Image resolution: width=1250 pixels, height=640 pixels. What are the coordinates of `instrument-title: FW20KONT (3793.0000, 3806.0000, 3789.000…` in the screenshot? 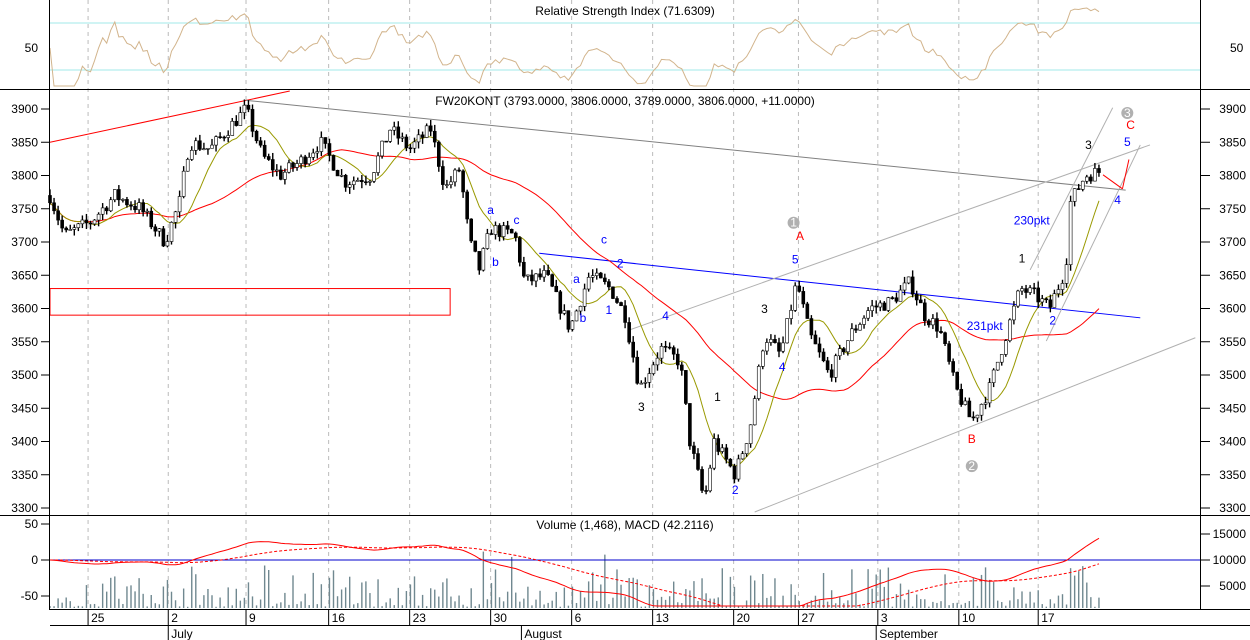 It's located at (625, 101).